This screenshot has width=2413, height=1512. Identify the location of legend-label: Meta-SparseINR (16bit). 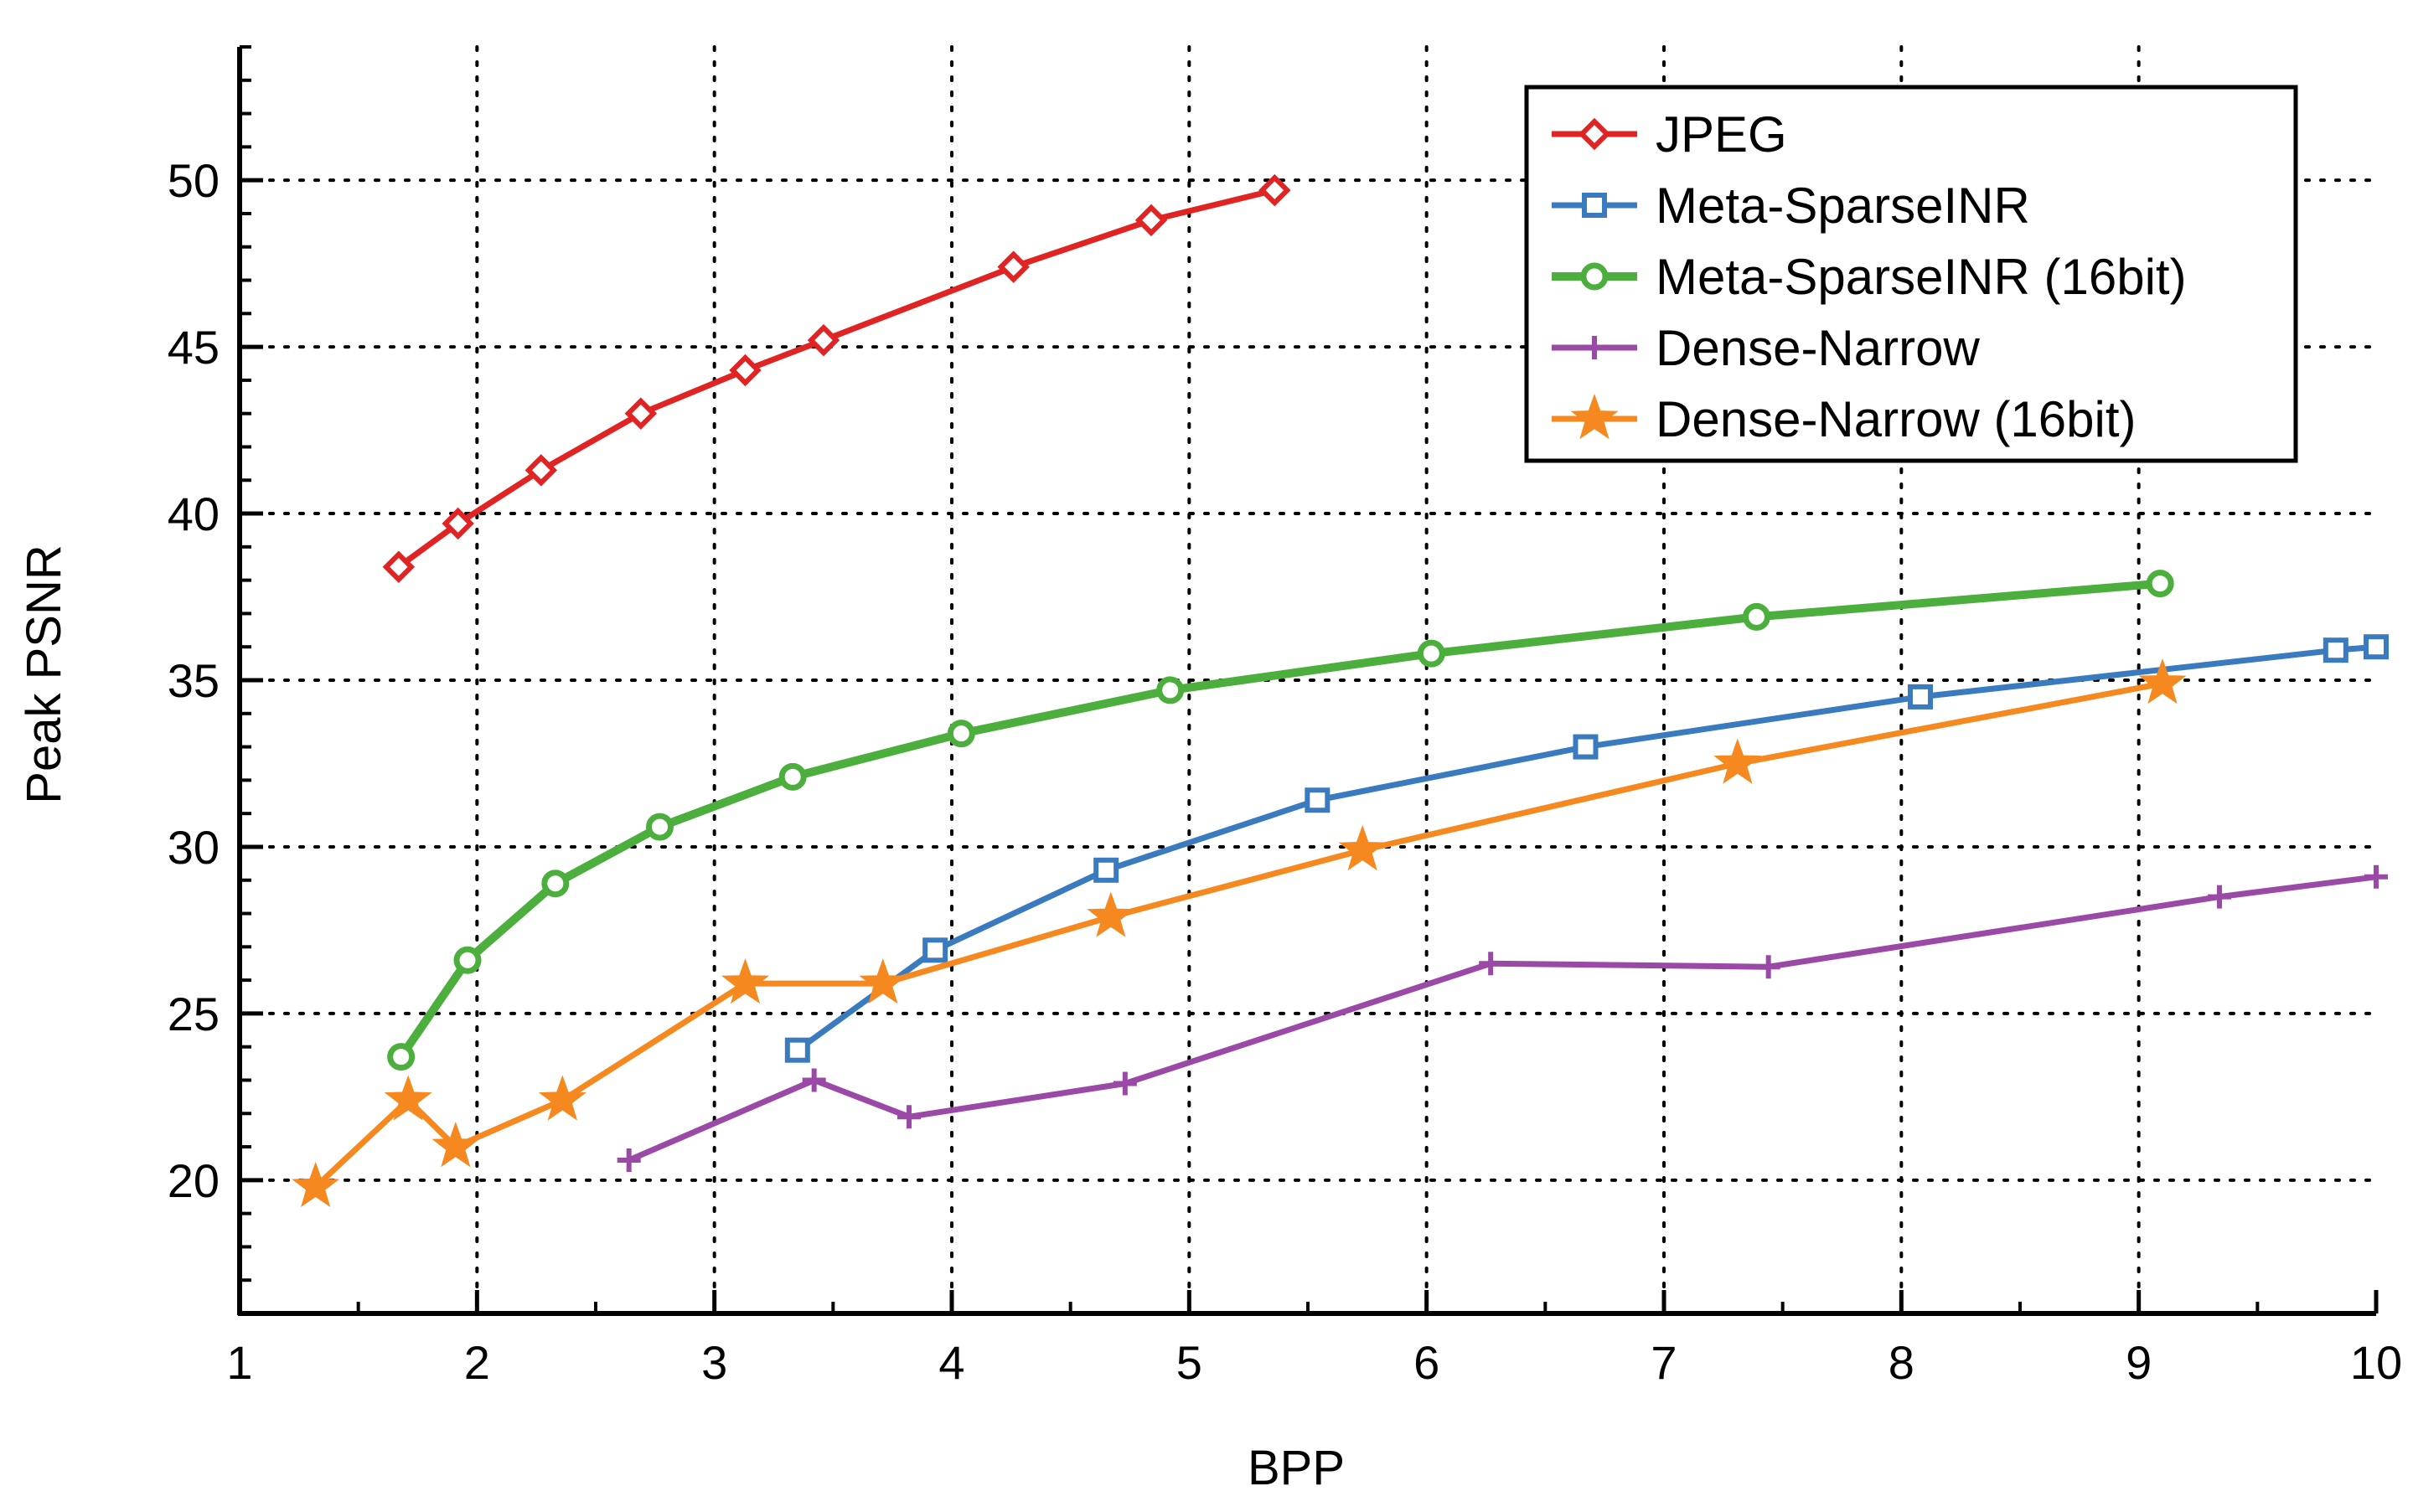
(1921, 277).